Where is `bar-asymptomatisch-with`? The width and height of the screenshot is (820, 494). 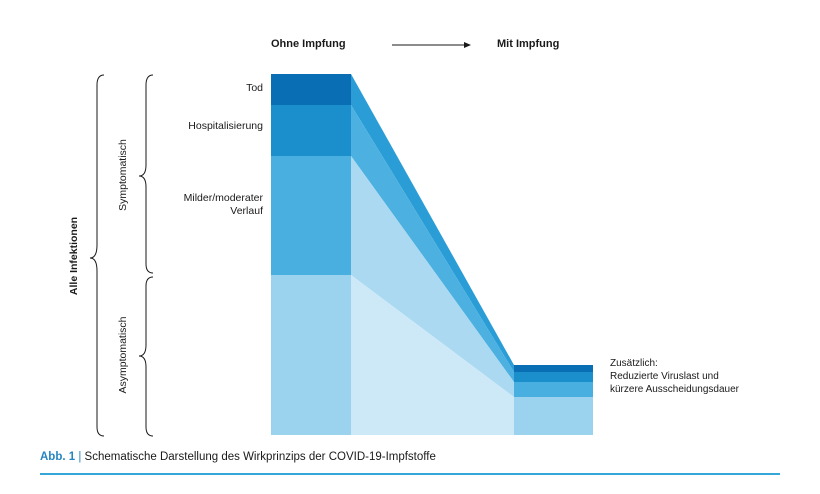 bar-asymptomatisch-with is located at coordinates (553, 416).